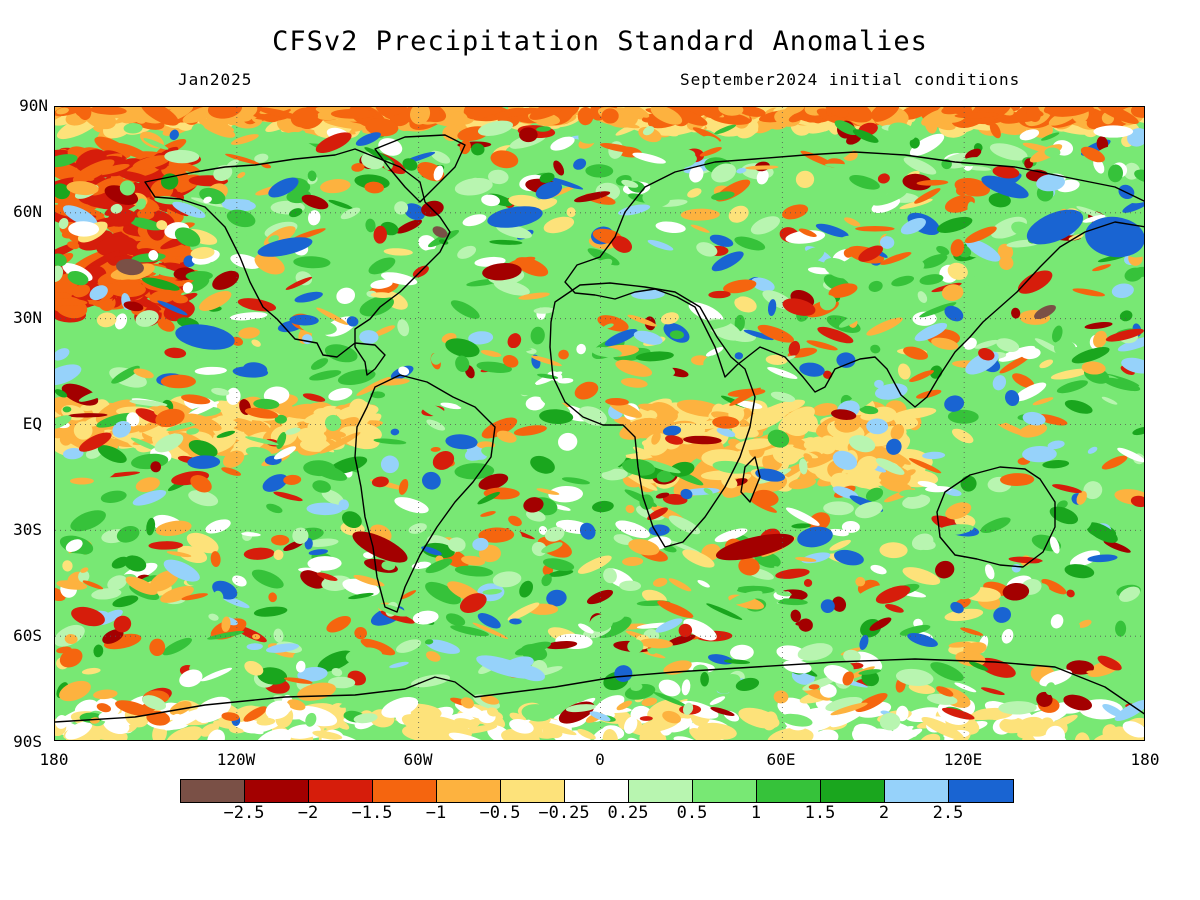 The width and height of the screenshot is (1200, 900). What do you see at coordinates (27, 317) in the screenshot?
I see `lat-label-30n: 30N` at bounding box center [27, 317].